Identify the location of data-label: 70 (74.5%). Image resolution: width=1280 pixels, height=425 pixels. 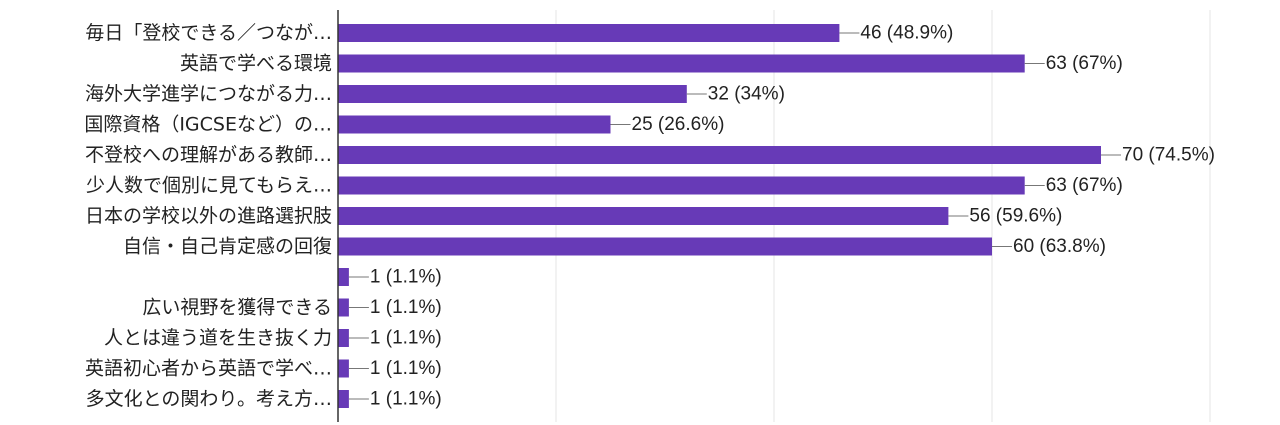
(1168, 155).